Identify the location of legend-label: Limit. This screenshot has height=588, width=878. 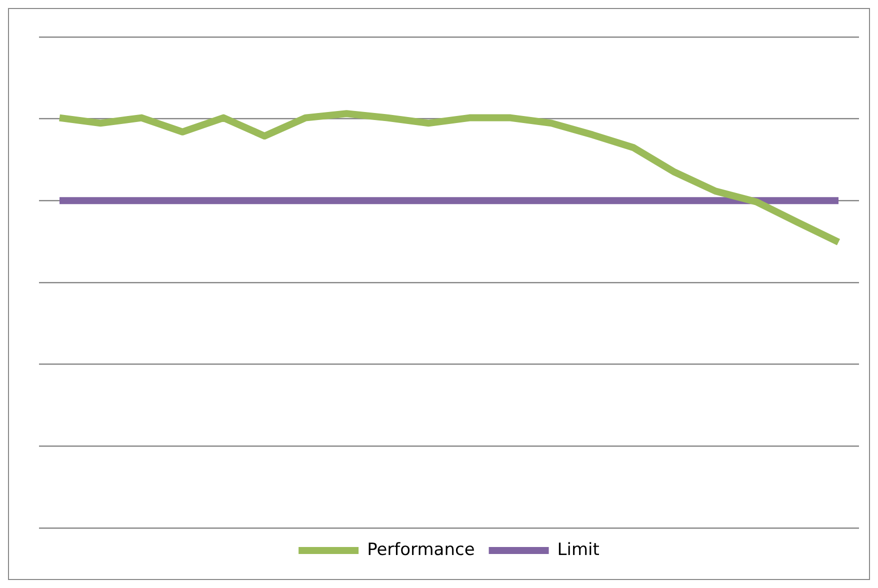
(578, 550).